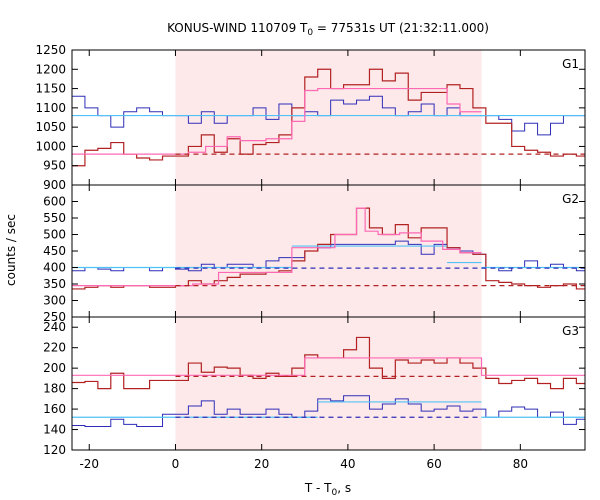  What do you see at coordinates (327, 489) in the screenshot?
I see `x-axis-label: T - T0, s` at bounding box center [327, 489].